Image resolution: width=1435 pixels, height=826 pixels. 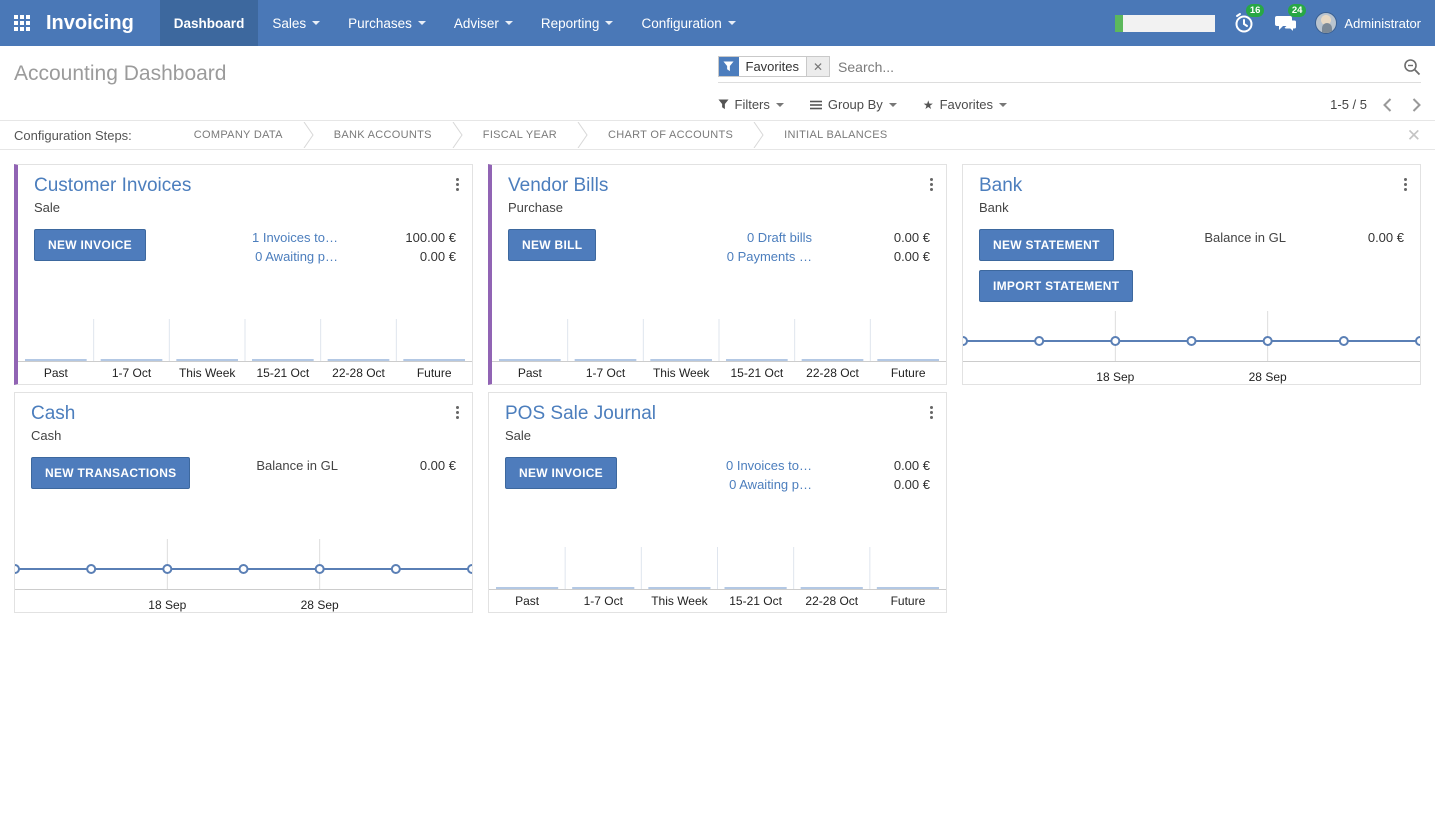 What do you see at coordinates (483, 23) in the screenshot?
I see `menu-adviser: Adviser` at bounding box center [483, 23].